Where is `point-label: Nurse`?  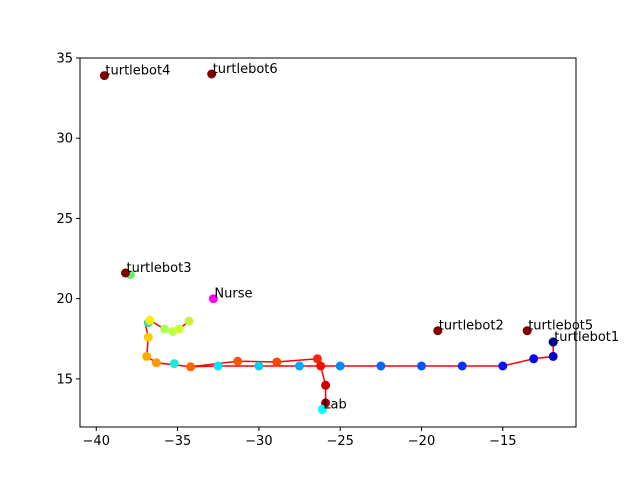
point-label: Nurse is located at coordinates (233, 294).